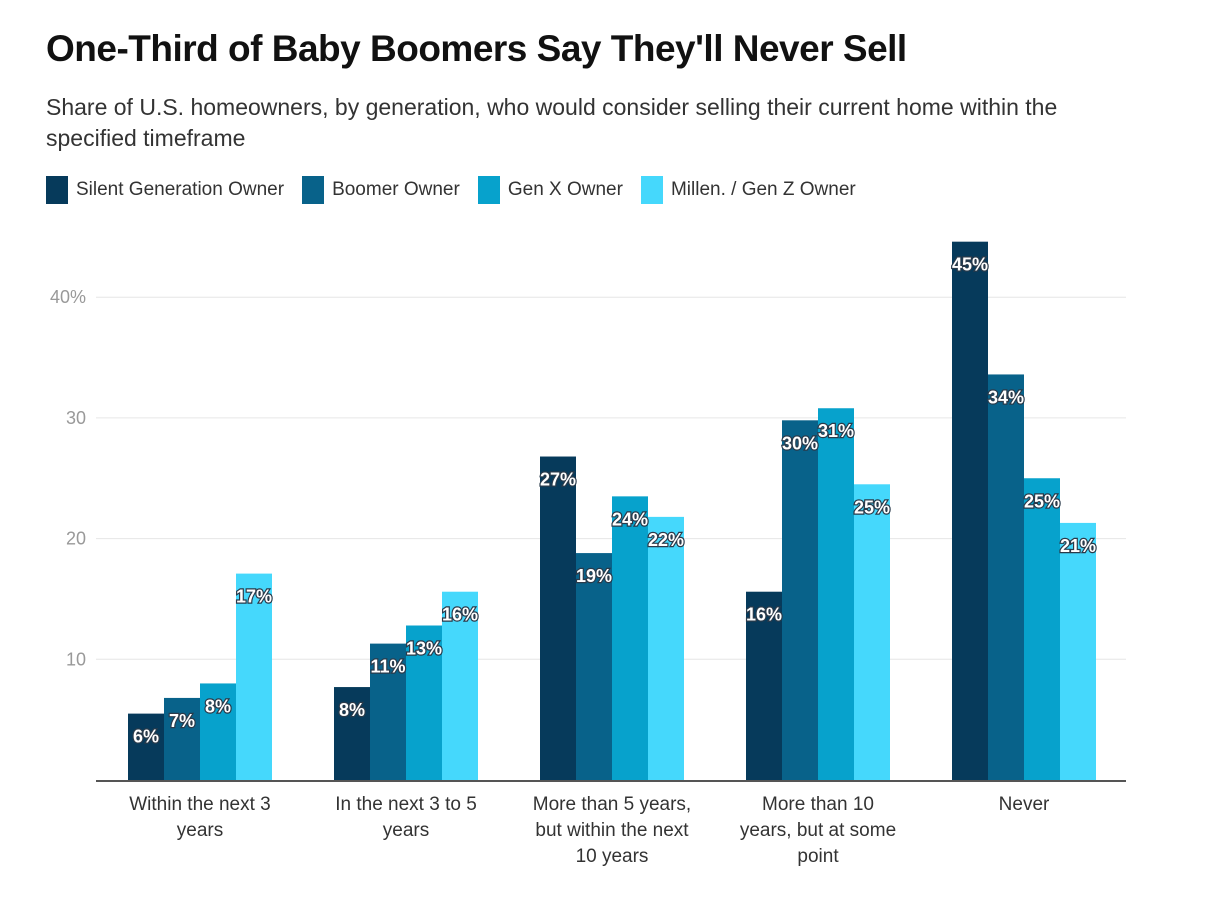  What do you see at coordinates (200, 817) in the screenshot?
I see `category-label-0: Within the next 3 years` at bounding box center [200, 817].